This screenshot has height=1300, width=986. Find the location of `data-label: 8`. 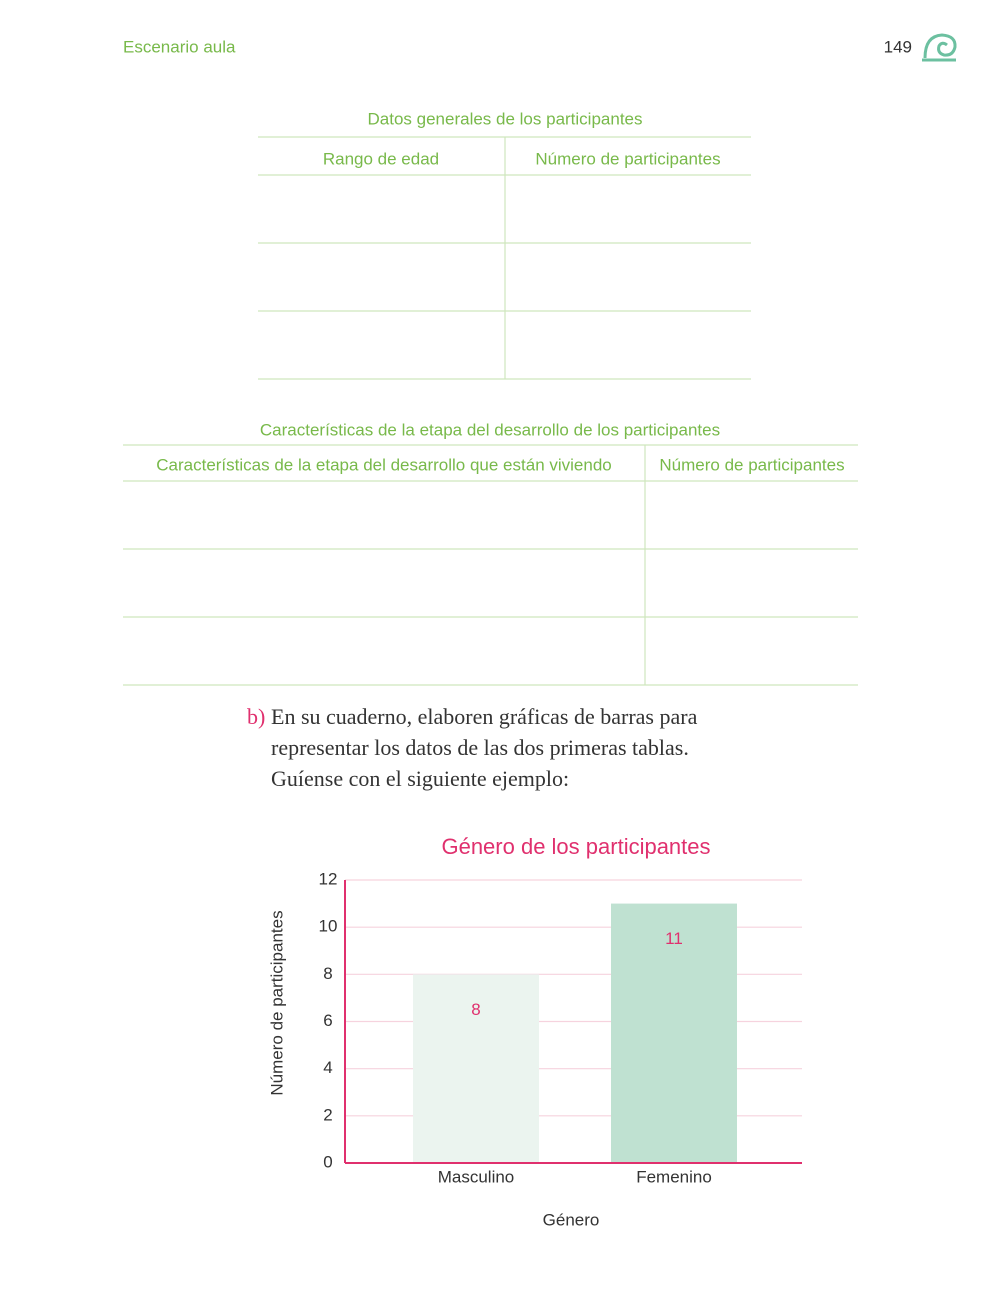

data-label: 8 is located at coordinates (475, 1009).